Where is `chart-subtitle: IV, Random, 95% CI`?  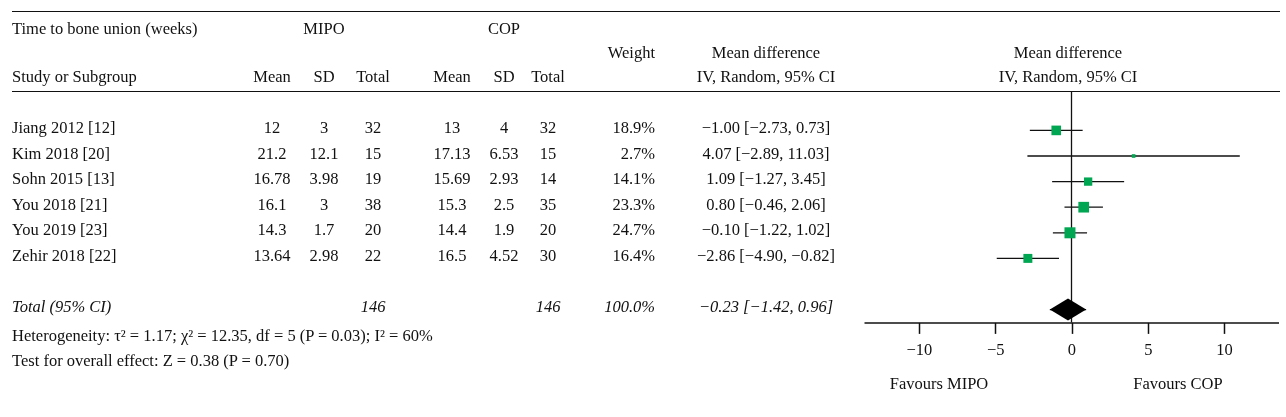 chart-subtitle: IV, Random, 95% CI is located at coordinates (1068, 76).